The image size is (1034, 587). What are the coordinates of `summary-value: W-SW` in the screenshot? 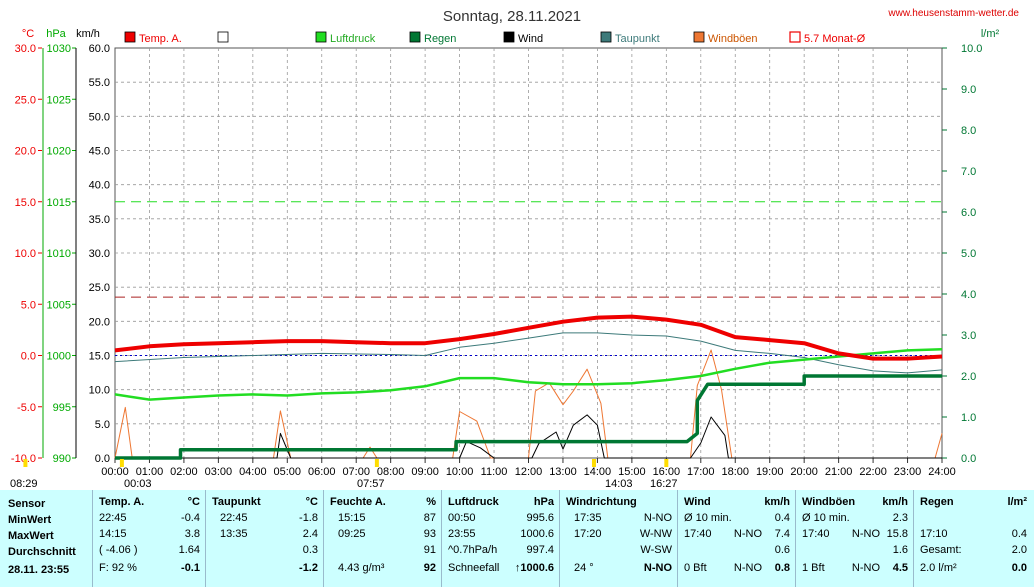 It's located at (656, 550).